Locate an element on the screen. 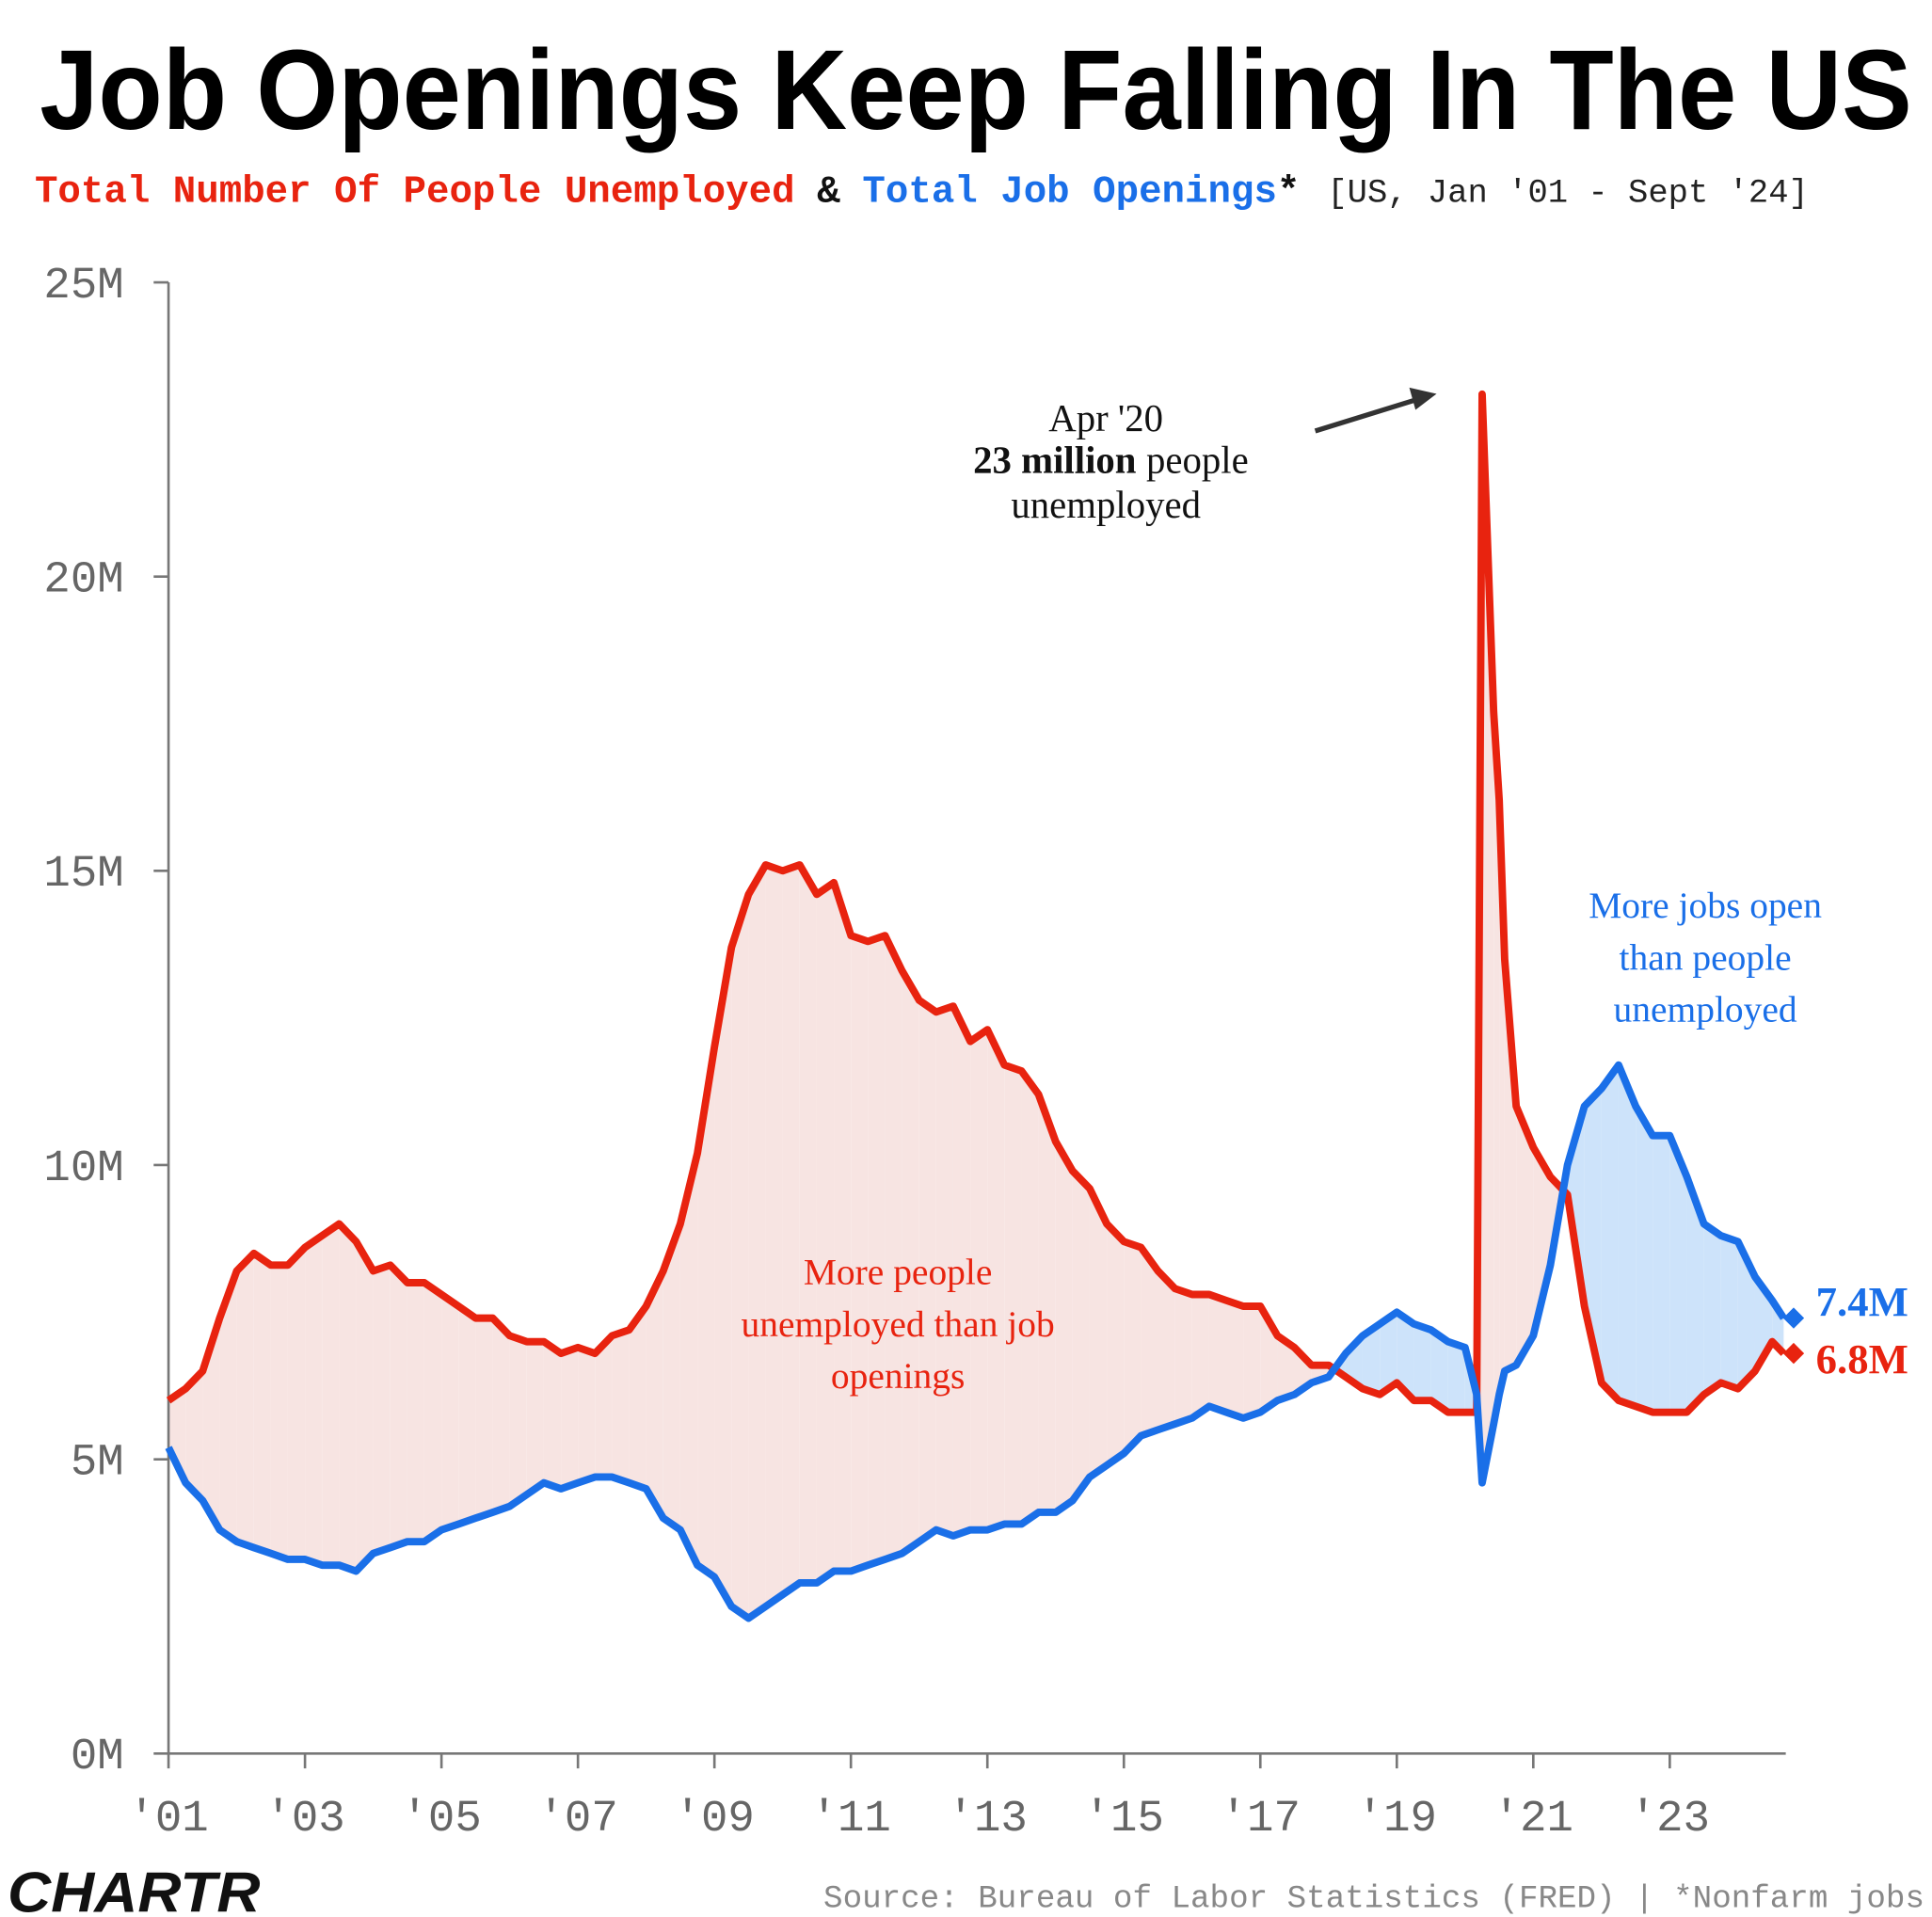 Image resolution: width=1932 pixels, height=1917 pixels. x-tick-label: '15 is located at coordinates (1124, 1820).